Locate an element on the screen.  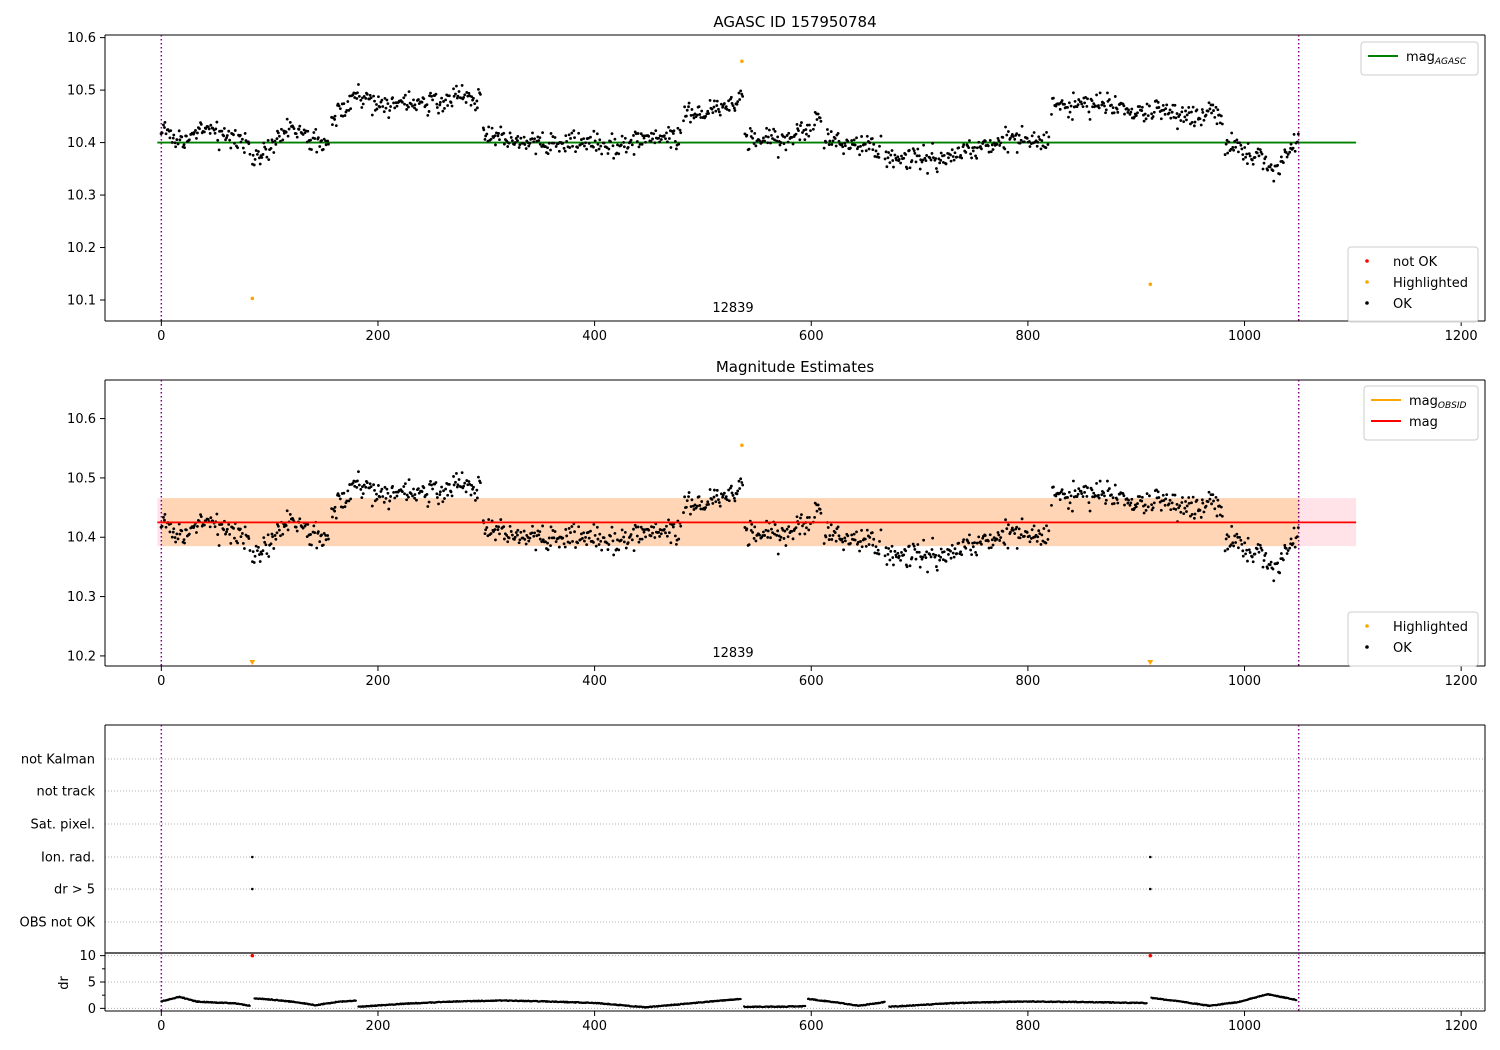
x-tick-label: 1000 is located at coordinates (1244, 336).